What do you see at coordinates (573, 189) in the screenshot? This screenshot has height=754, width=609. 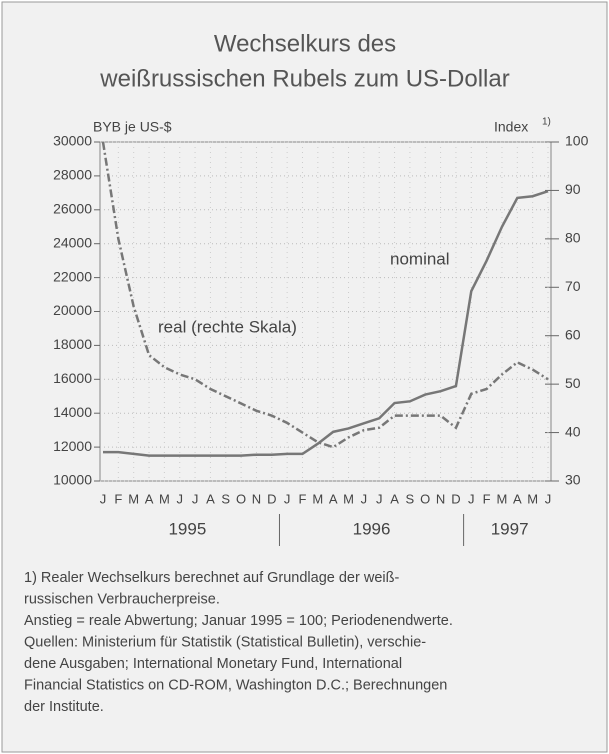 I see `y2-tick-label: 90` at bounding box center [573, 189].